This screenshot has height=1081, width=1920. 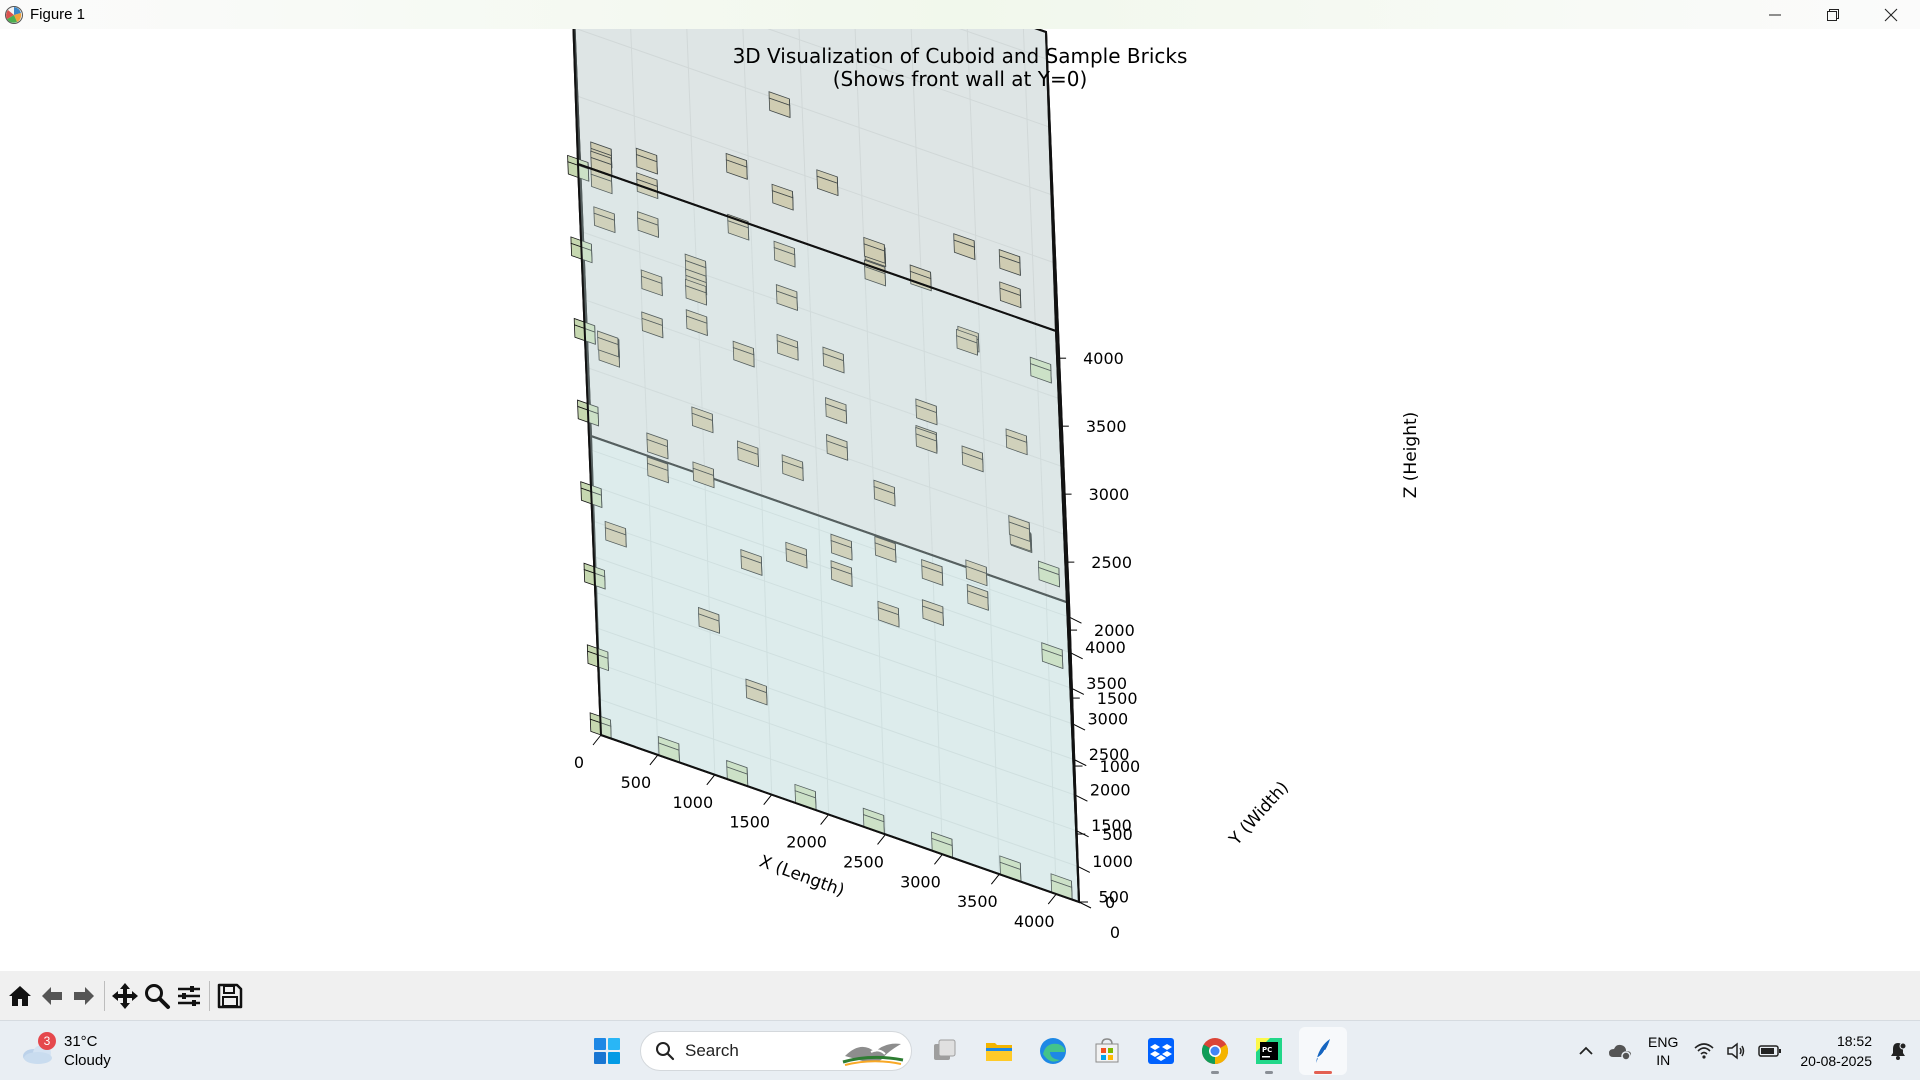 I want to click on pan-button, so click(x=125, y=996).